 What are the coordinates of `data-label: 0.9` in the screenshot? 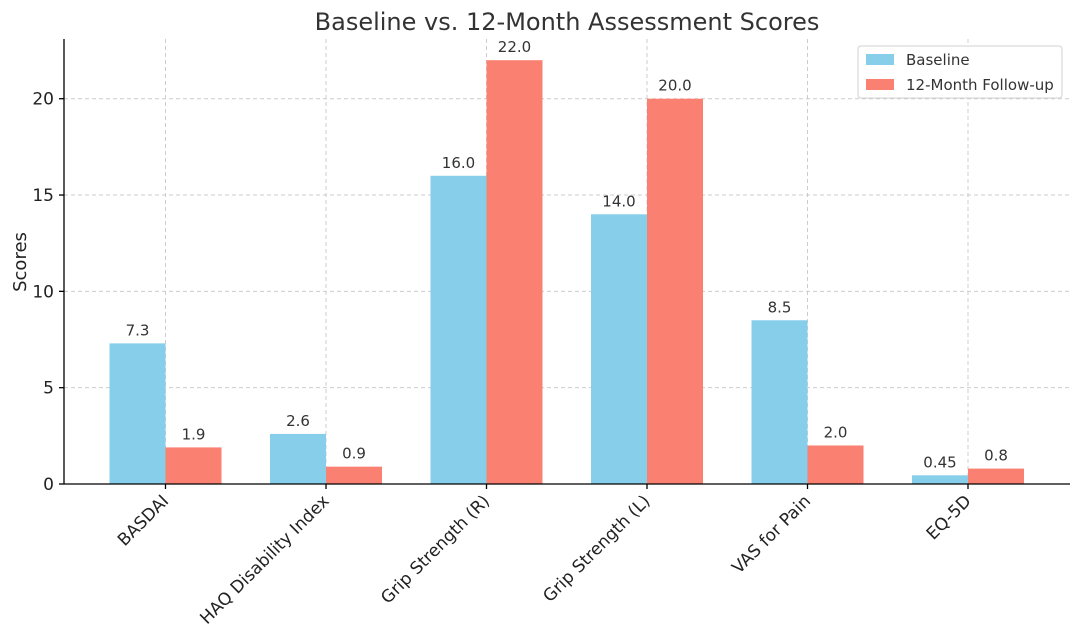 It's located at (354, 454).